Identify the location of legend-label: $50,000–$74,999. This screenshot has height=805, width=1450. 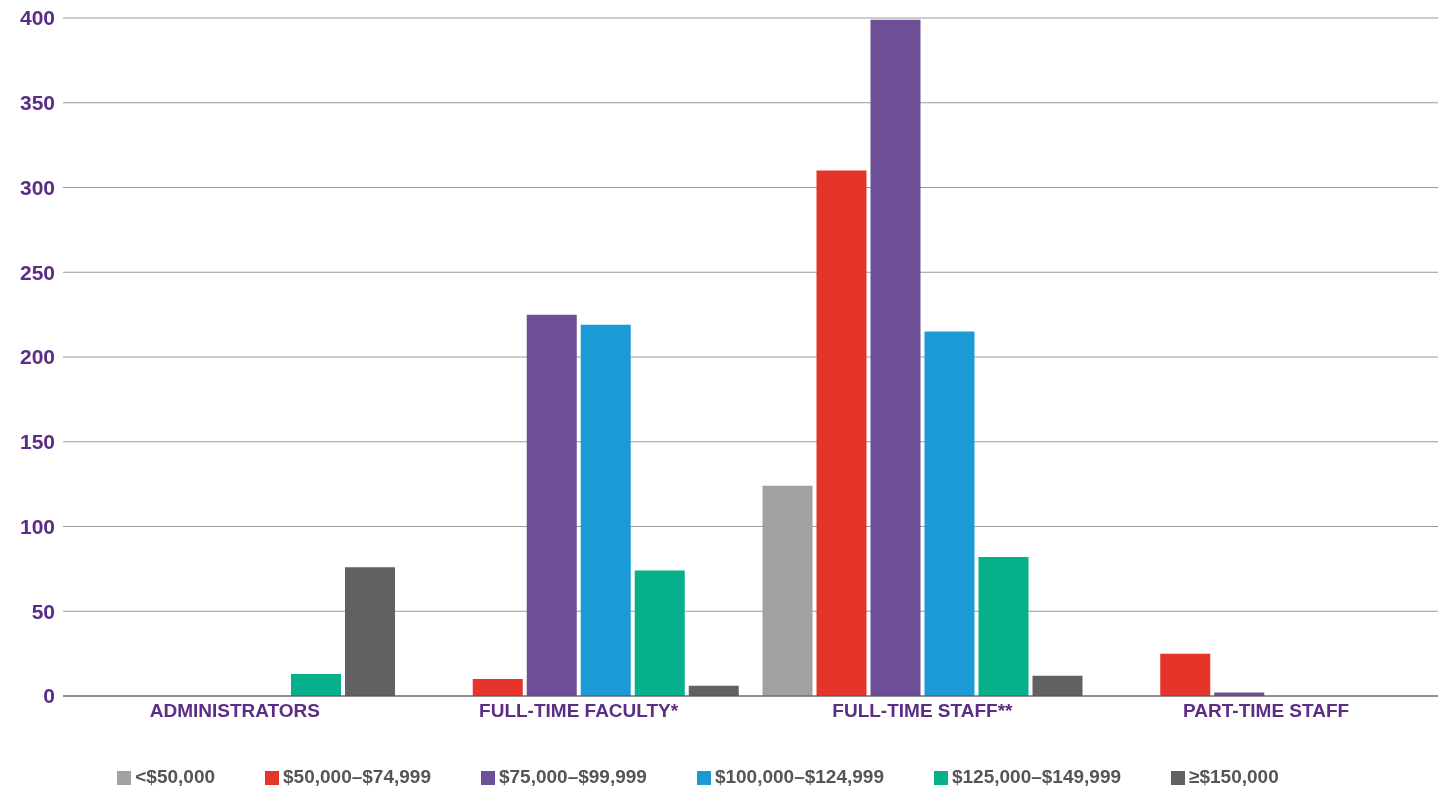
(357, 776).